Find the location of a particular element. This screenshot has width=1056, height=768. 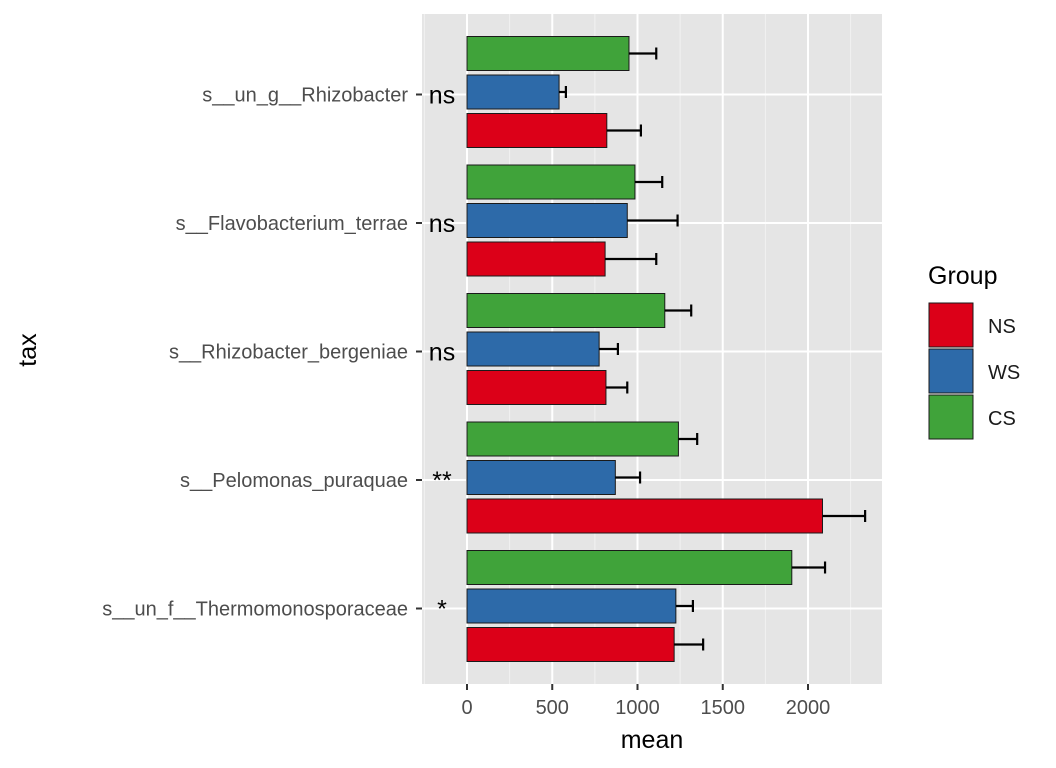

x-tick-label: 2000 is located at coordinates (808, 708).